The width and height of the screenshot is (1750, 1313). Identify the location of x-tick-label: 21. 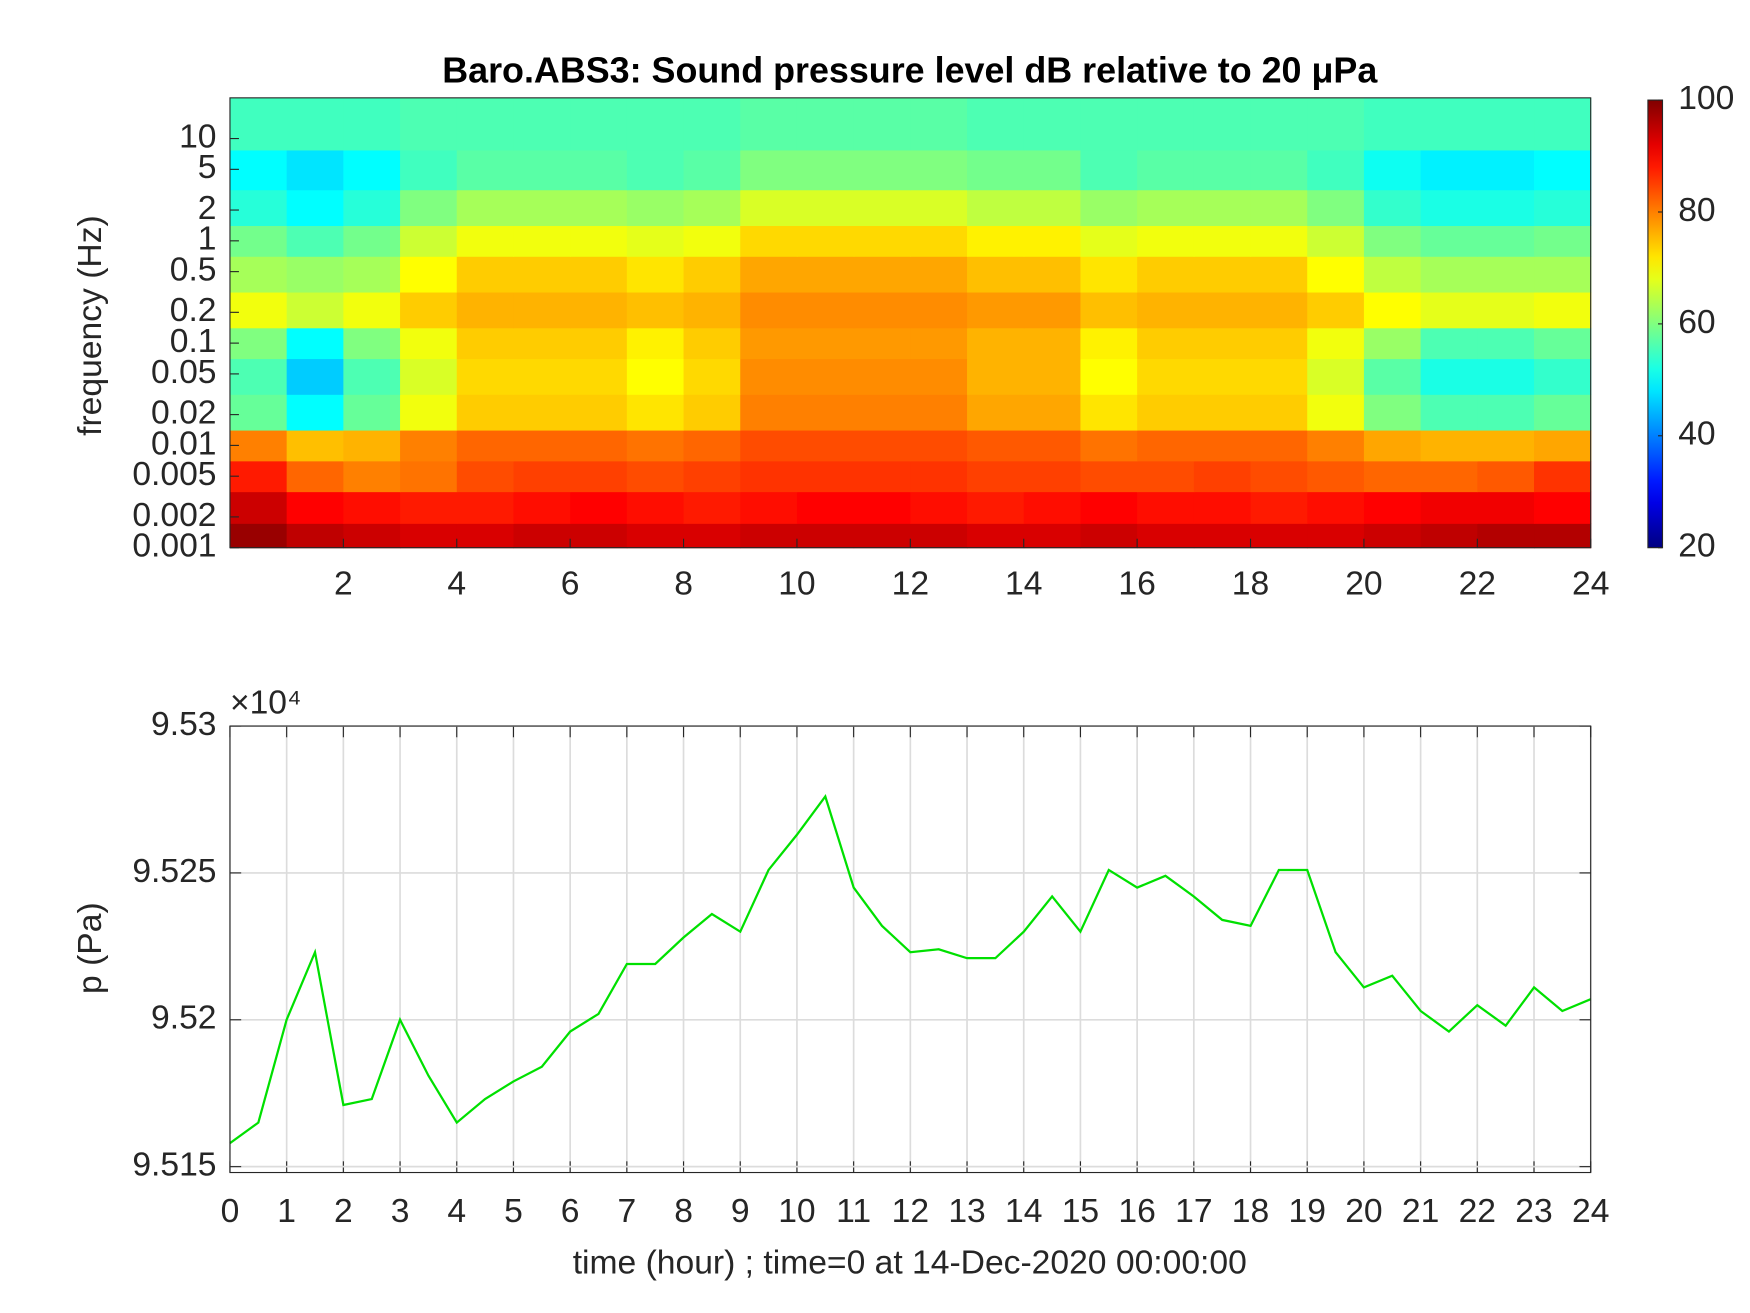
(1420, 1211).